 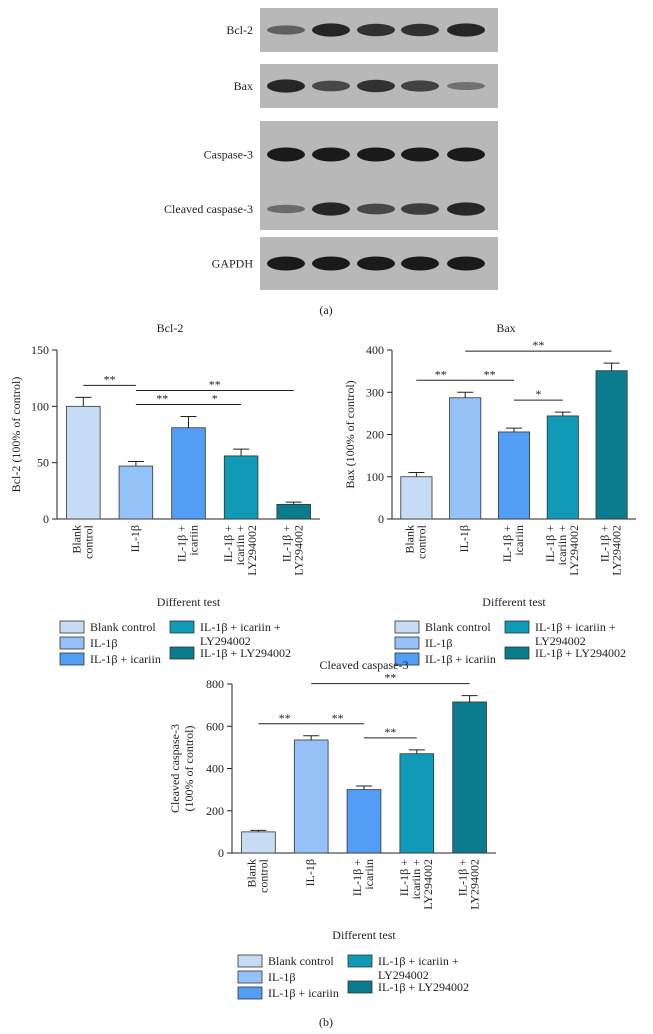 What do you see at coordinates (215, 684) in the screenshot?
I see `y-tick-label: 800` at bounding box center [215, 684].